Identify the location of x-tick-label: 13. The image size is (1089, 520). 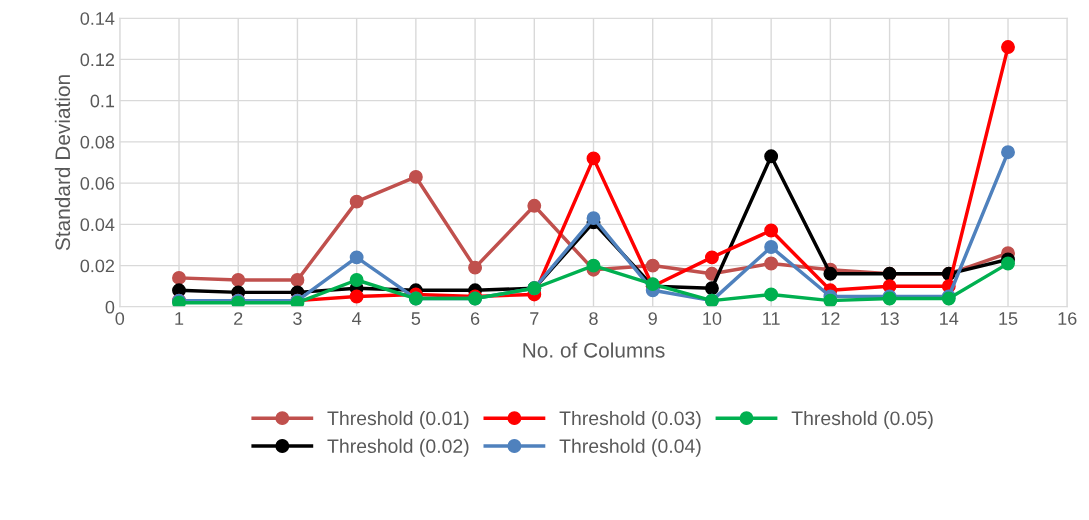
(889, 318).